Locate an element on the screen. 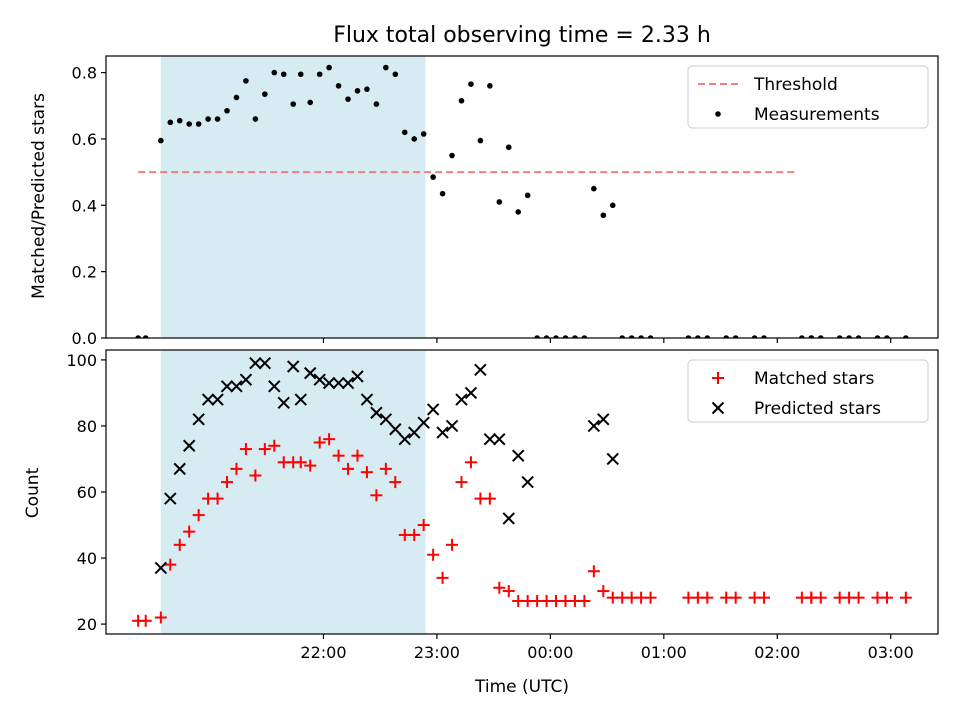  y-tick-label: 0.8 is located at coordinates (84, 73).